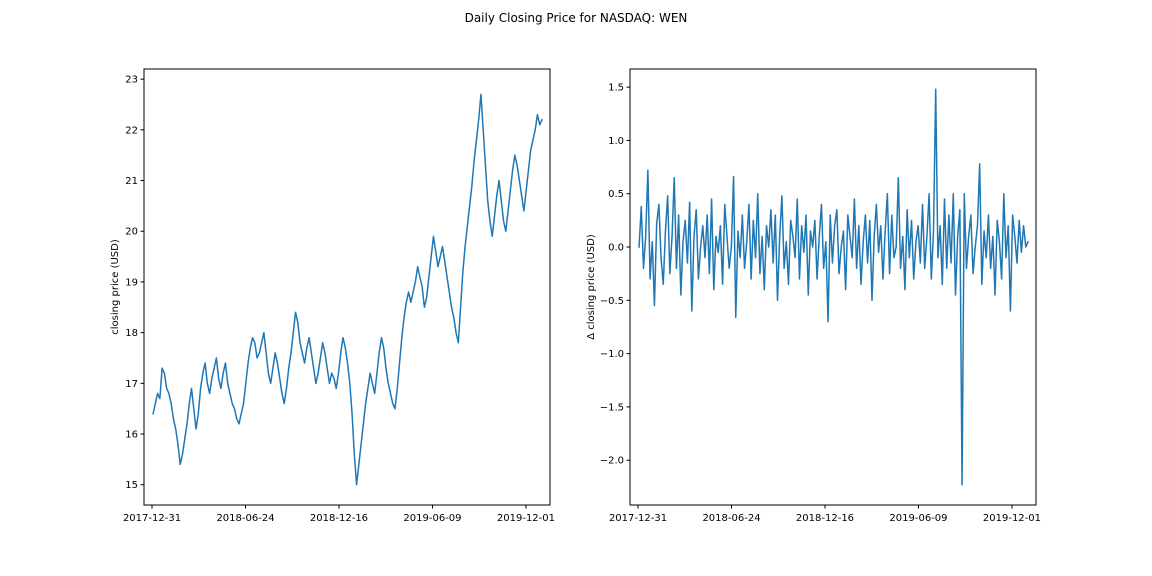  What do you see at coordinates (131, 130) in the screenshot?
I see `closing-price-y-tick-label: 22` at bounding box center [131, 130].